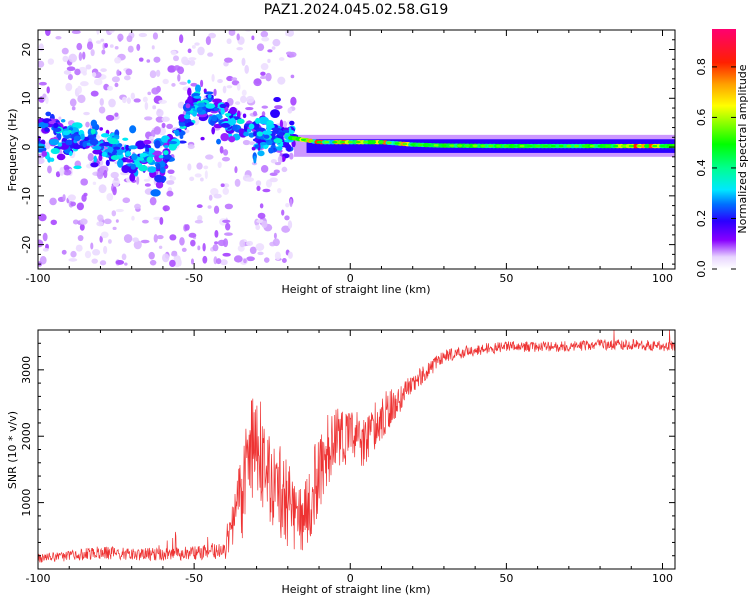  What do you see at coordinates (26, 503) in the screenshot?
I see `y-tick-label: 1000` at bounding box center [26, 503].